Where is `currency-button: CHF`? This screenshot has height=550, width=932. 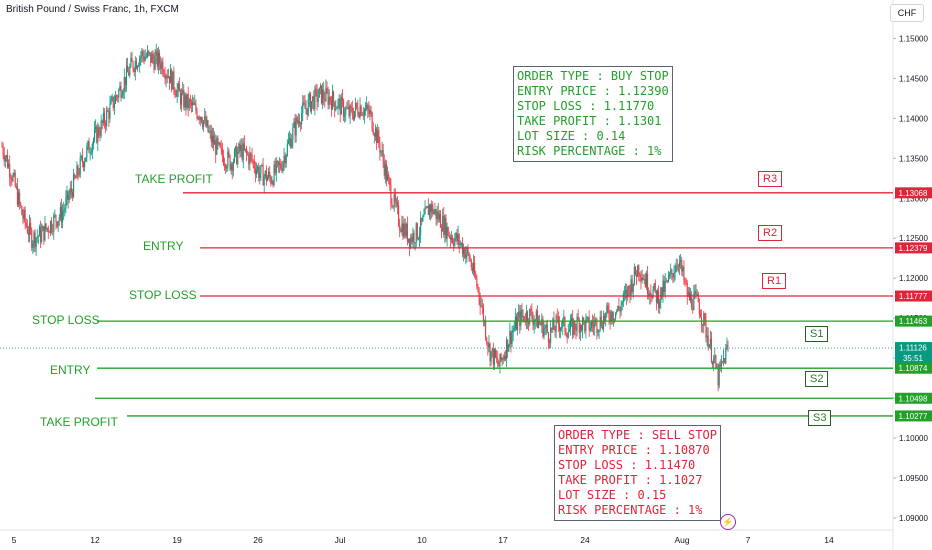 currency-button: CHF is located at coordinates (907, 13).